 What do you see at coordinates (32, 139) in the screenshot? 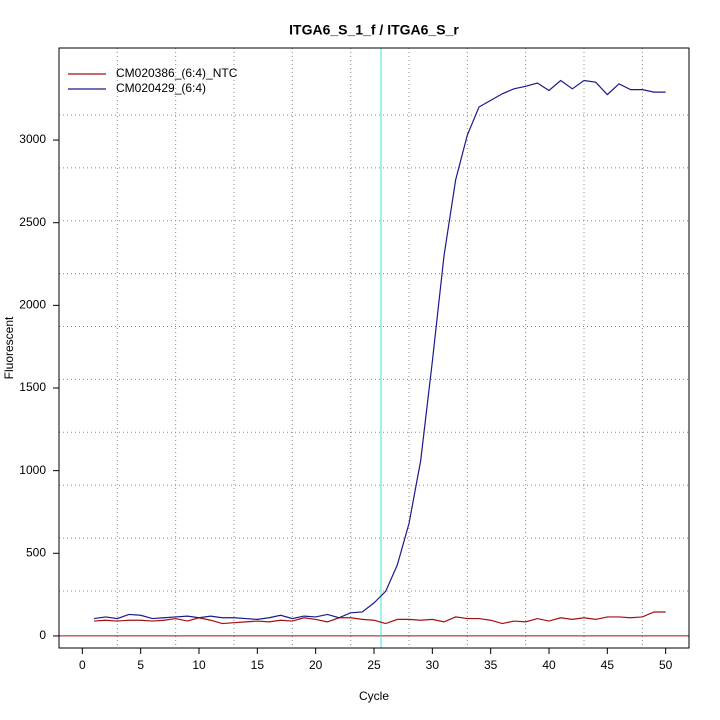
I see `y-tick-label: 3000` at bounding box center [32, 139].